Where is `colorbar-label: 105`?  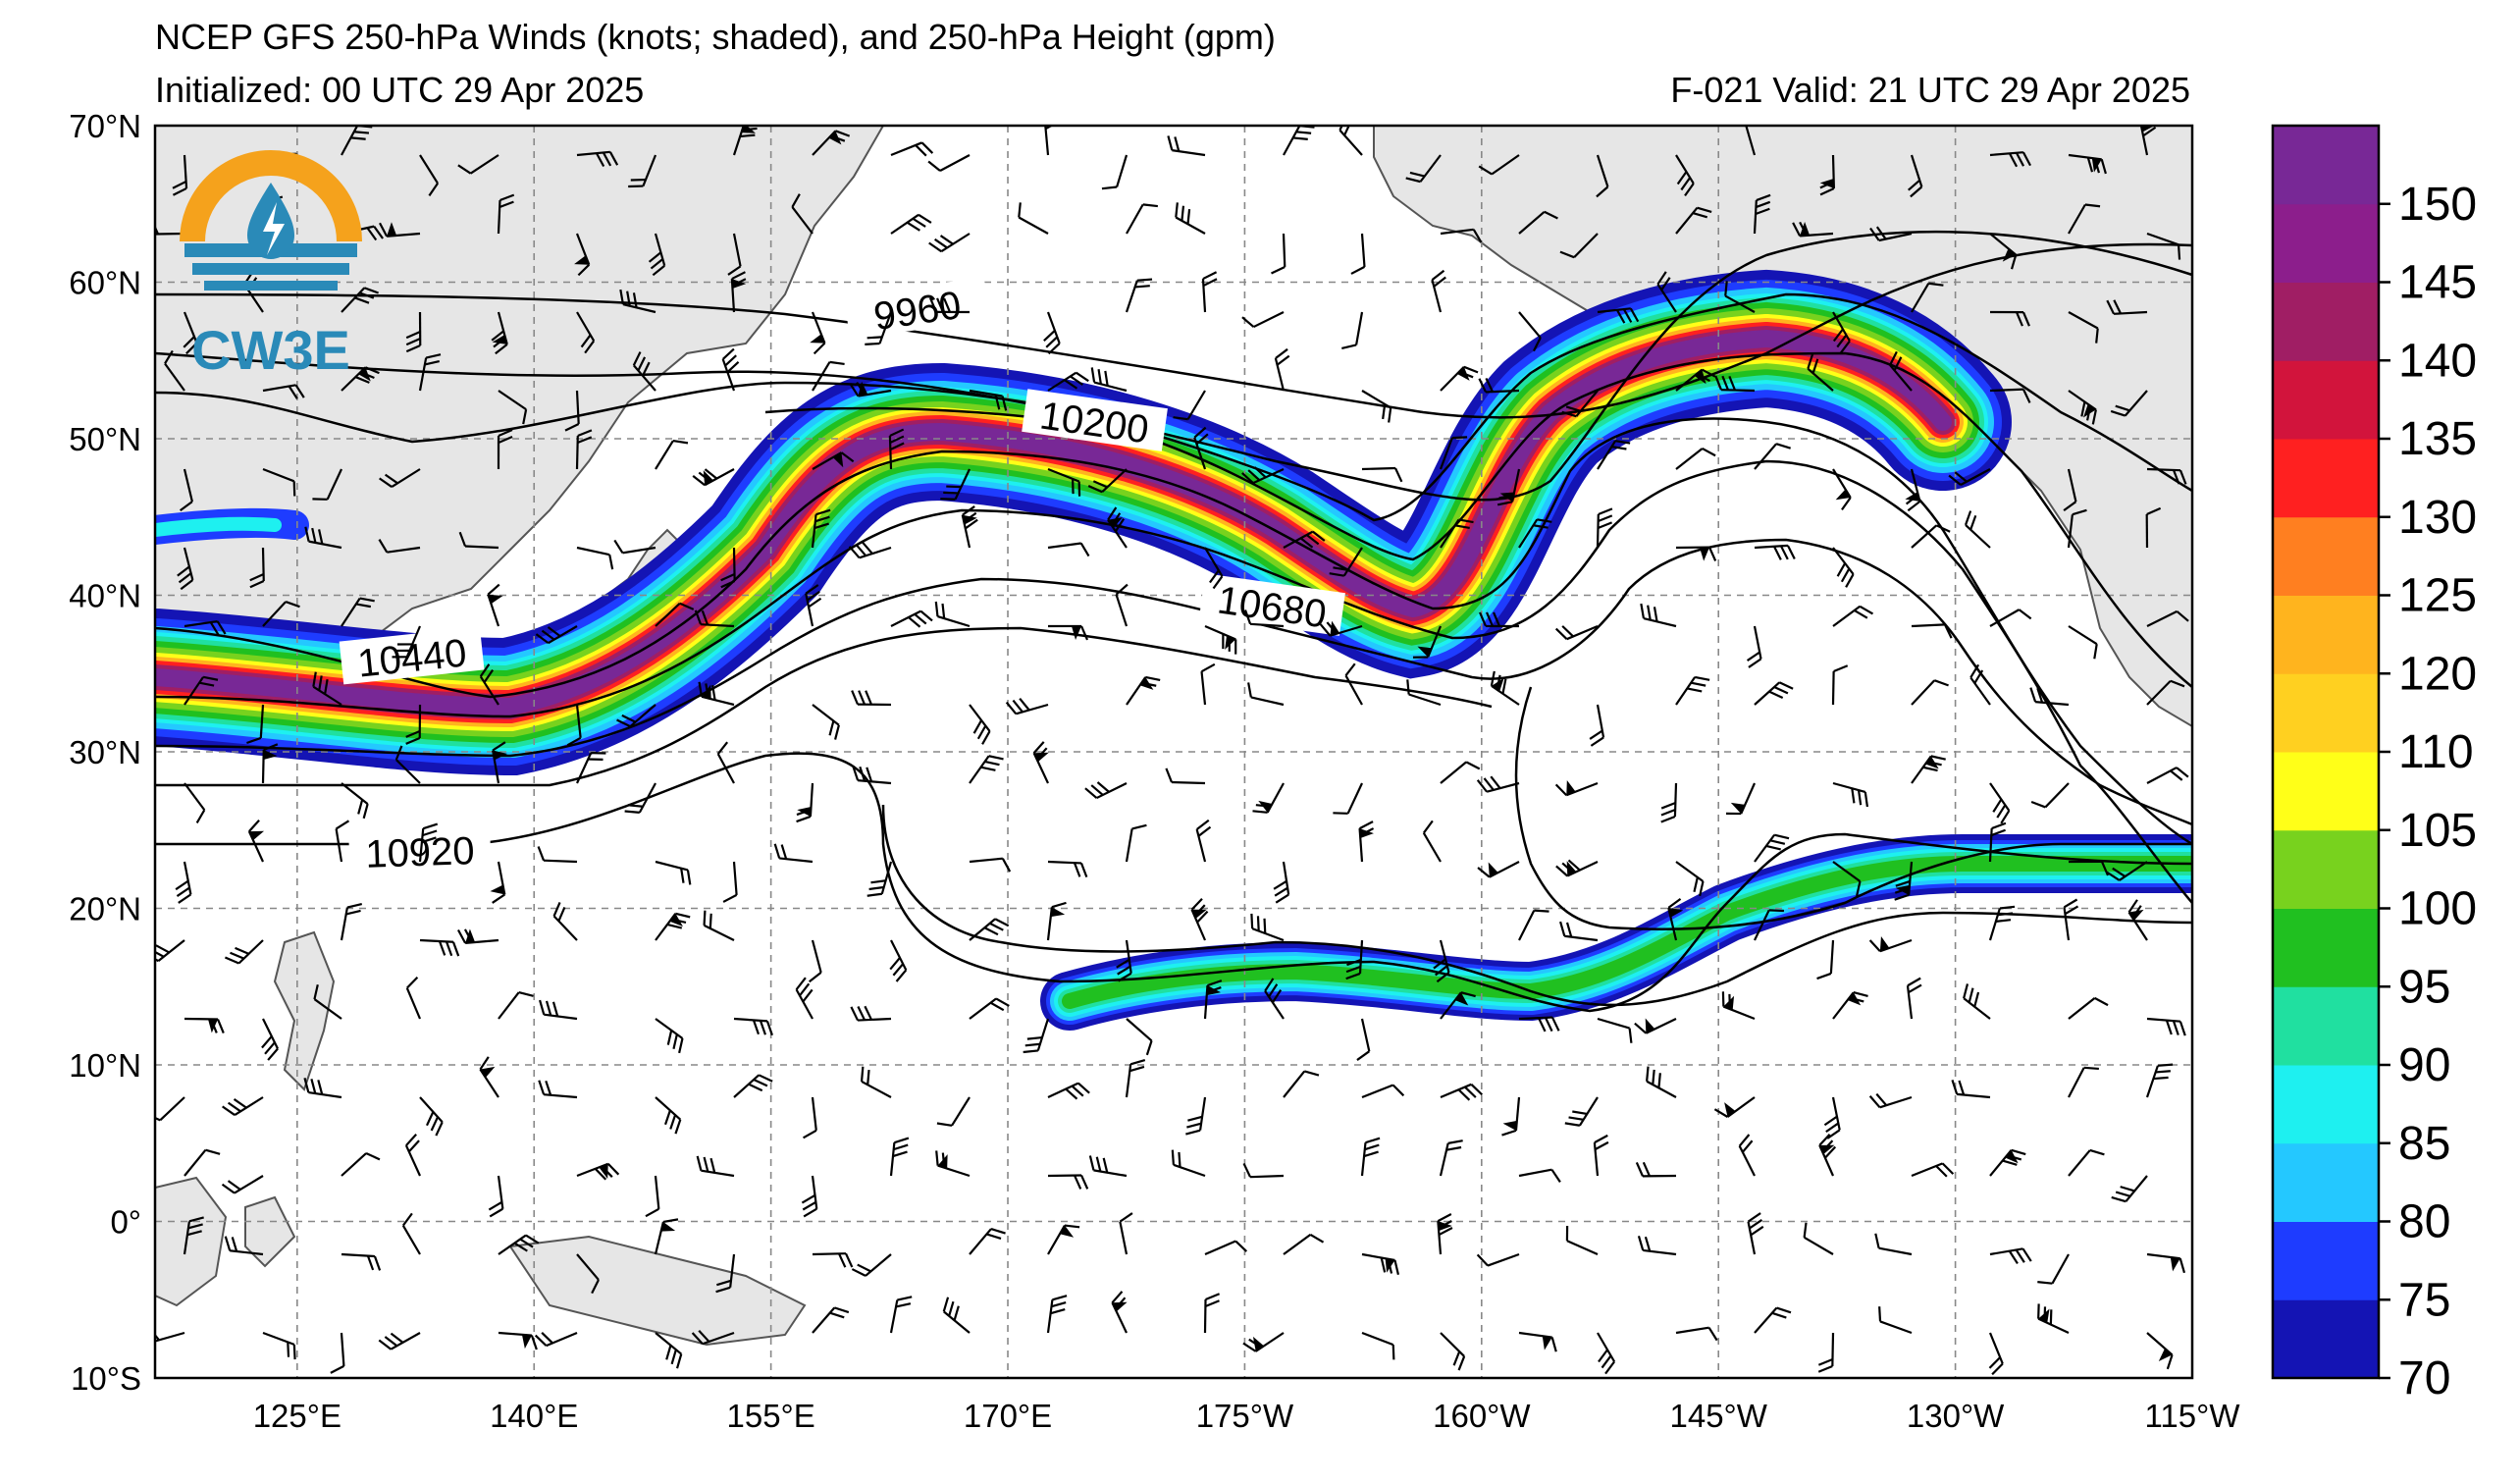 colorbar-label: 105 is located at coordinates (2437, 831).